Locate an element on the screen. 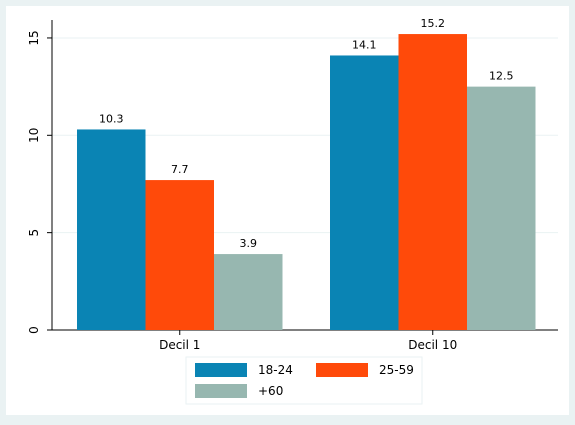  x-categories: Decil 1 Decil 10 is located at coordinates (308, 341).